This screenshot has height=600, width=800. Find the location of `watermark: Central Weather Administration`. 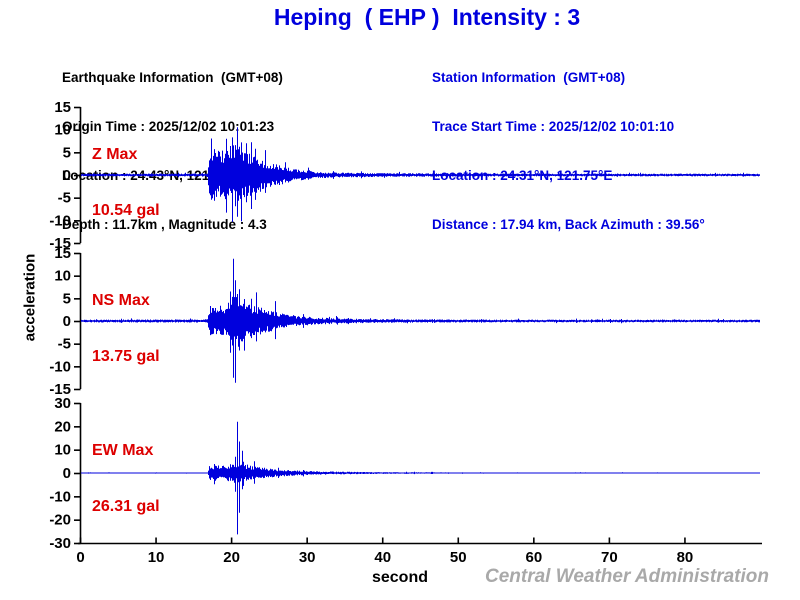

watermark: Central Weather Administration is located at coordinates (627, 576).